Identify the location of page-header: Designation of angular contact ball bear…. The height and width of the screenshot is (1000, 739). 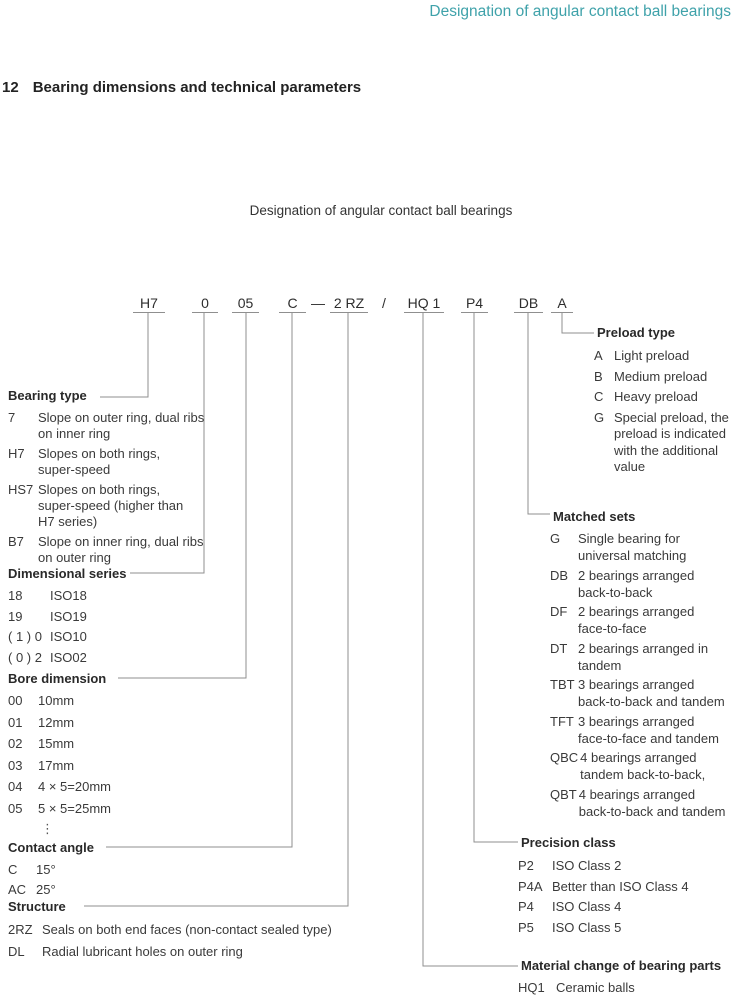
(580, 11).